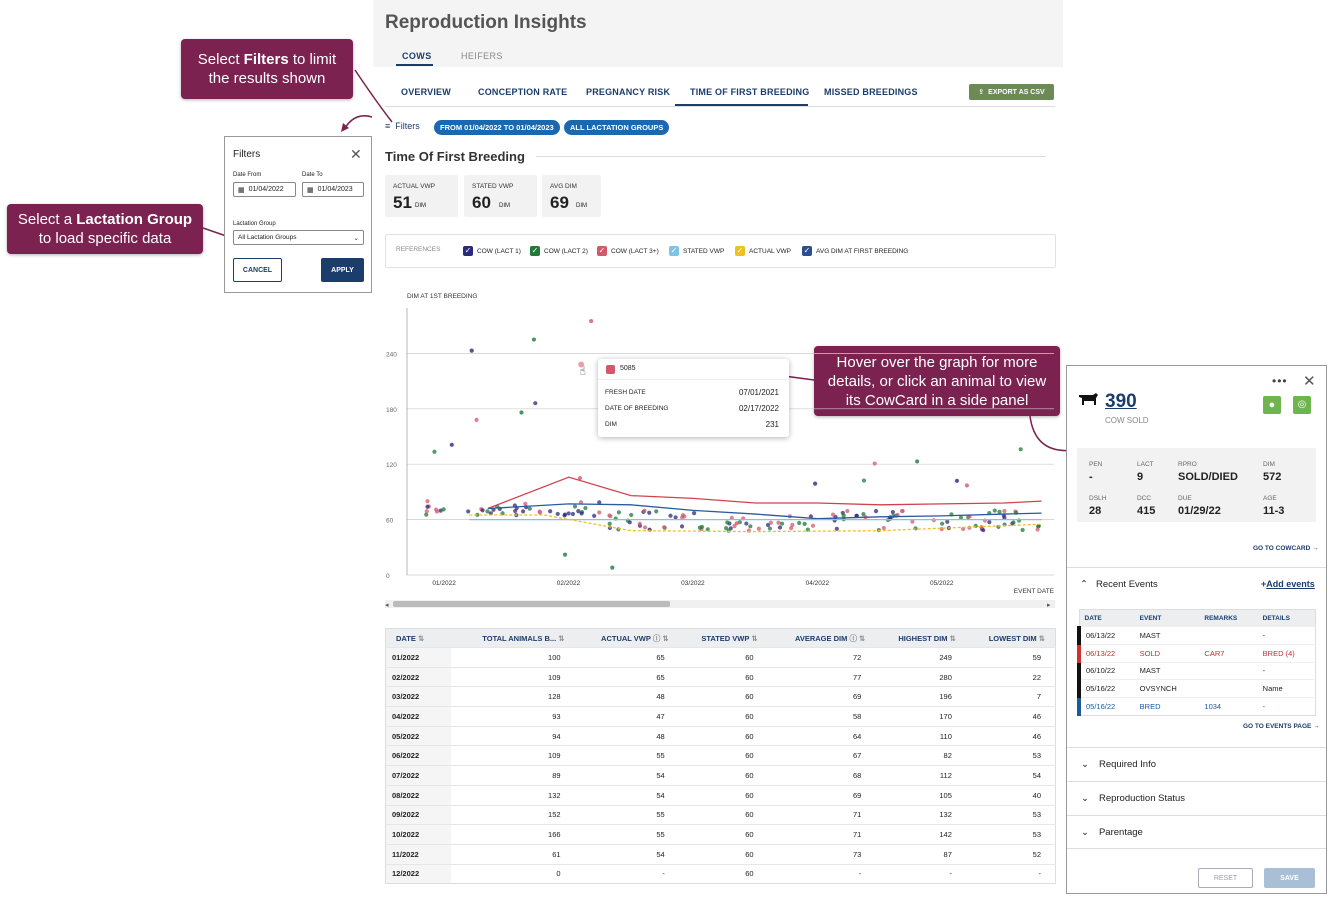 The height and width of the screenshot is (901, 1333). I want to click on health-icon: ◎, so click(1302, 405).